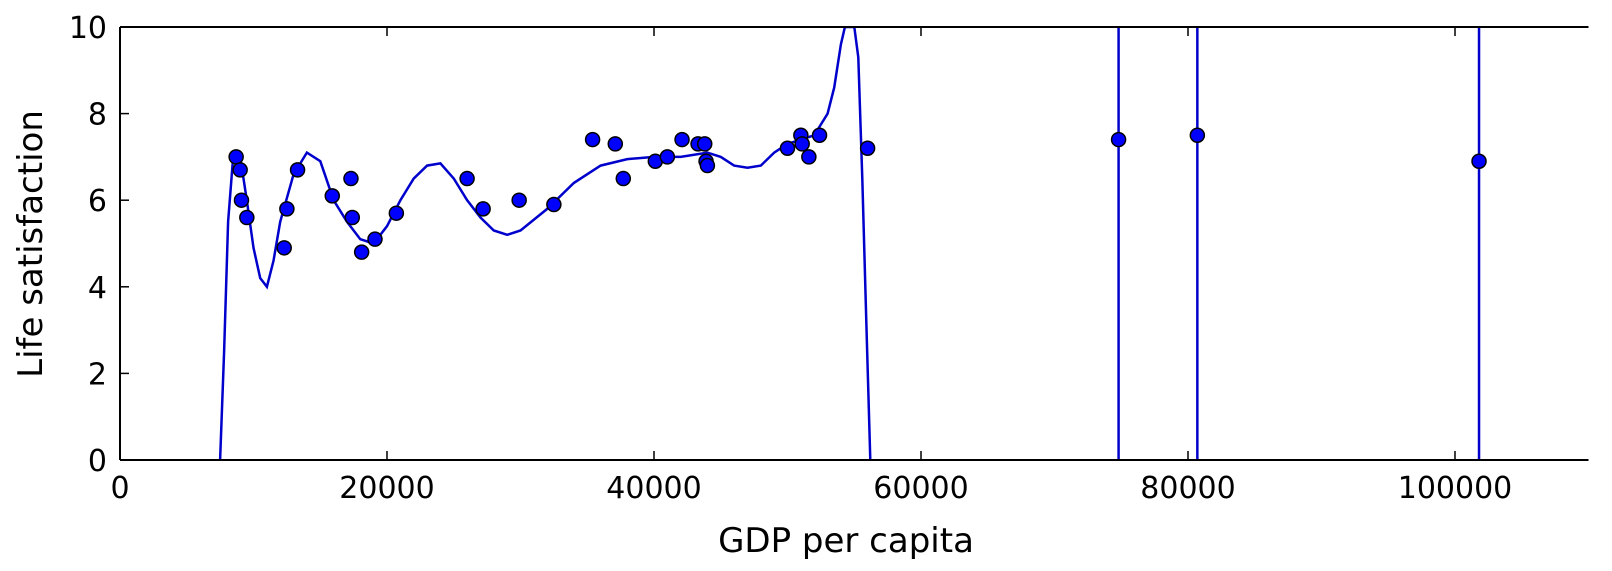  Describe the element at coordinates (119, 488) in the screenshot. I see `x-tick-label: 0` at that location.